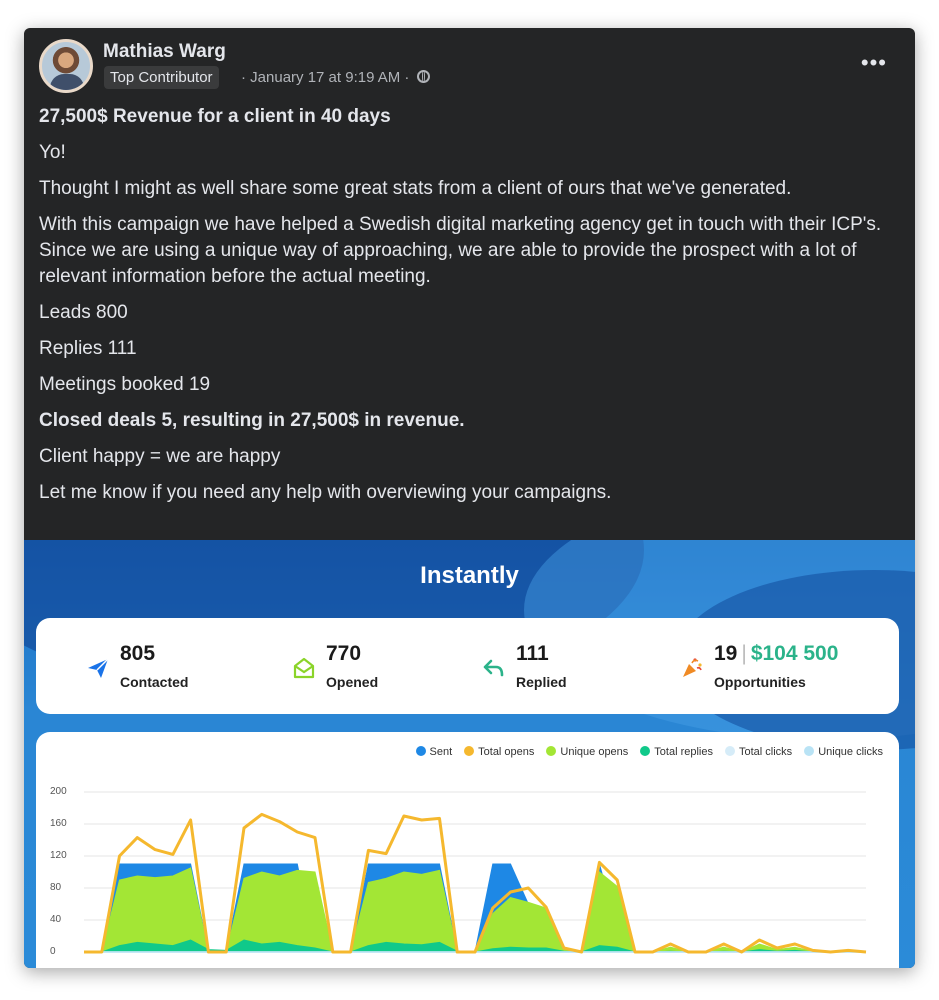 This screenshot has height=1000, width=939. I want to click on y-tick-label: 40, so click(56, 919).